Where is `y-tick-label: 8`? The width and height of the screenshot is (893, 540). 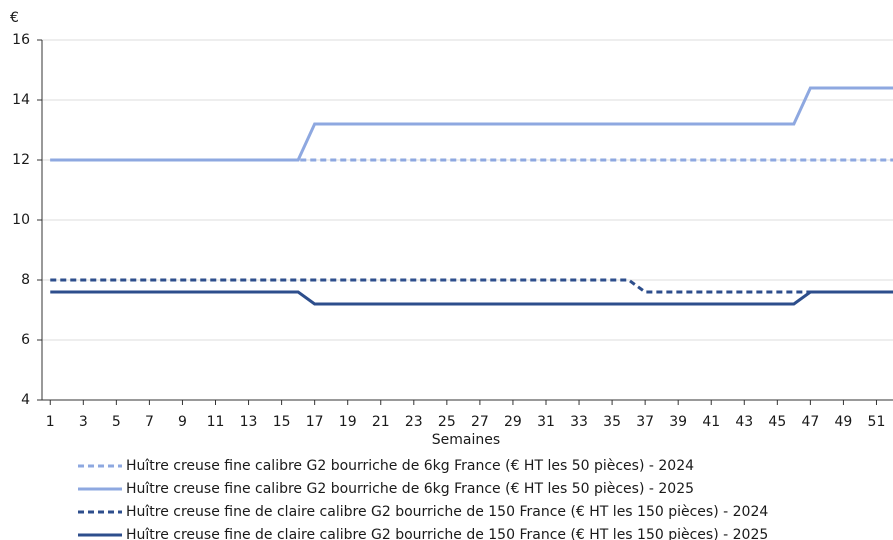
y-tick-label: 8 is located at coordinates (25, 280).